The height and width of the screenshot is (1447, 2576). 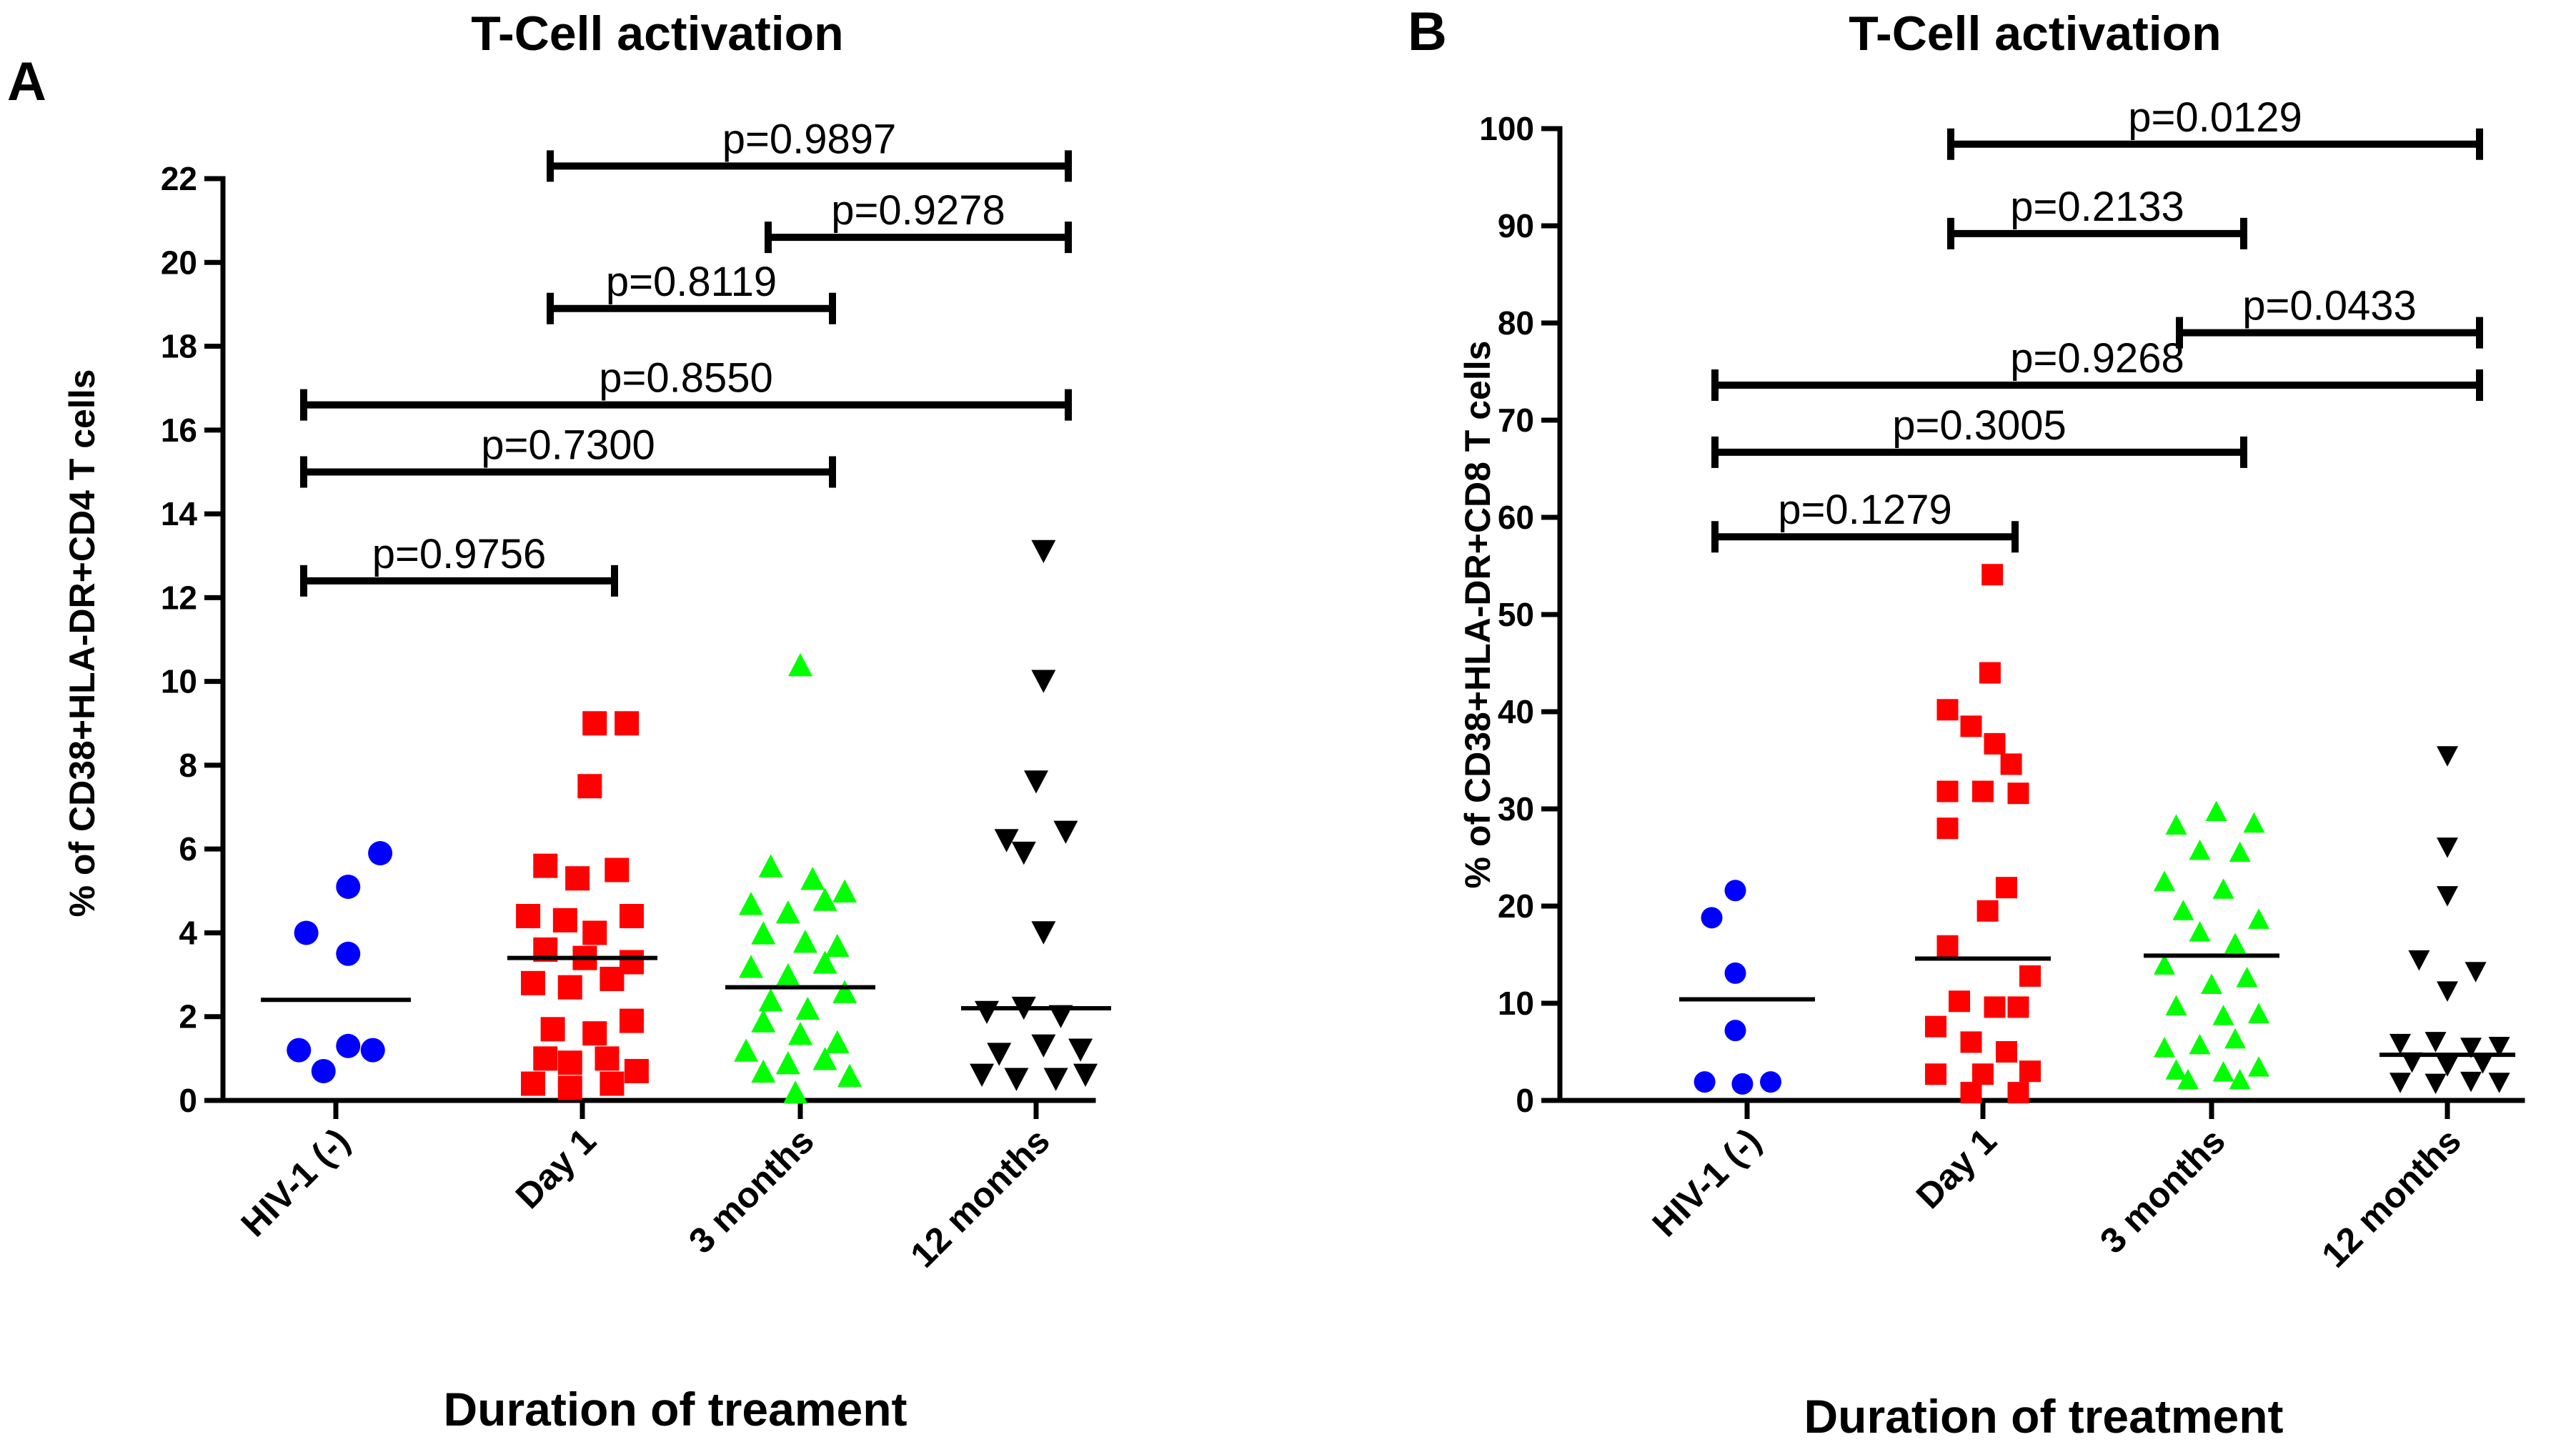 What do you see at coordinates (2211, 945) in the screenshot?
I see `series-triangle-up` at bounding box center [2211, 945].